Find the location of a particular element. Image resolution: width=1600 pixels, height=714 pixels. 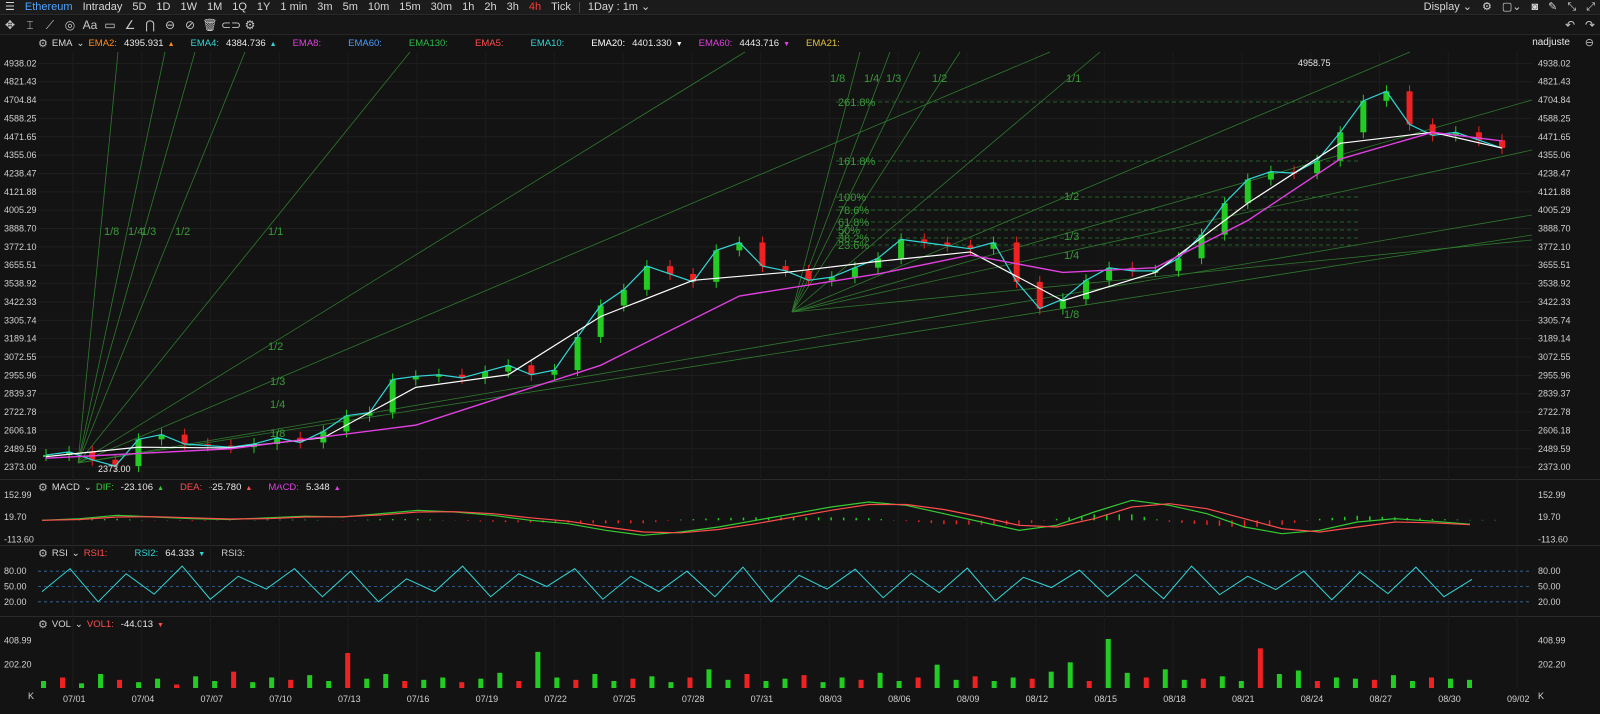

text-tool-icon: Aa is located at coordinates (90, 25).